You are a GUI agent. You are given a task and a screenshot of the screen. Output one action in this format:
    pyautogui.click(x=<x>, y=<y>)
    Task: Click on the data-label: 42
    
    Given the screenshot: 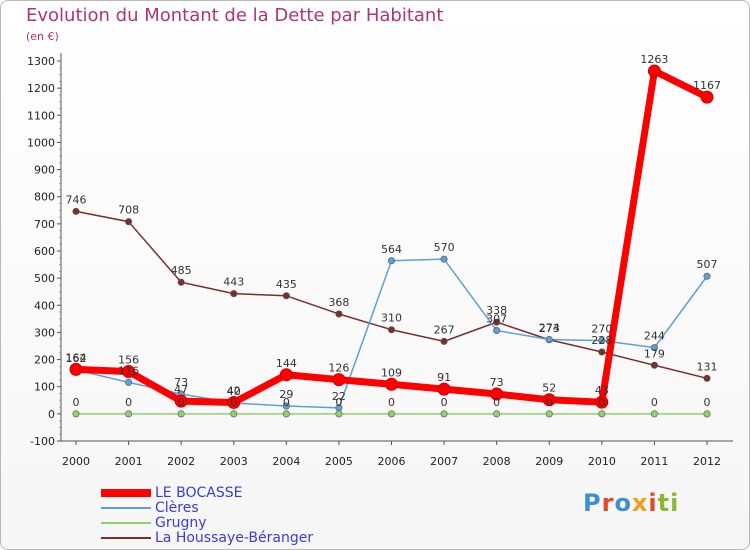 What is the action you would take?
    pyautogui.click(x=234, y=390)
    